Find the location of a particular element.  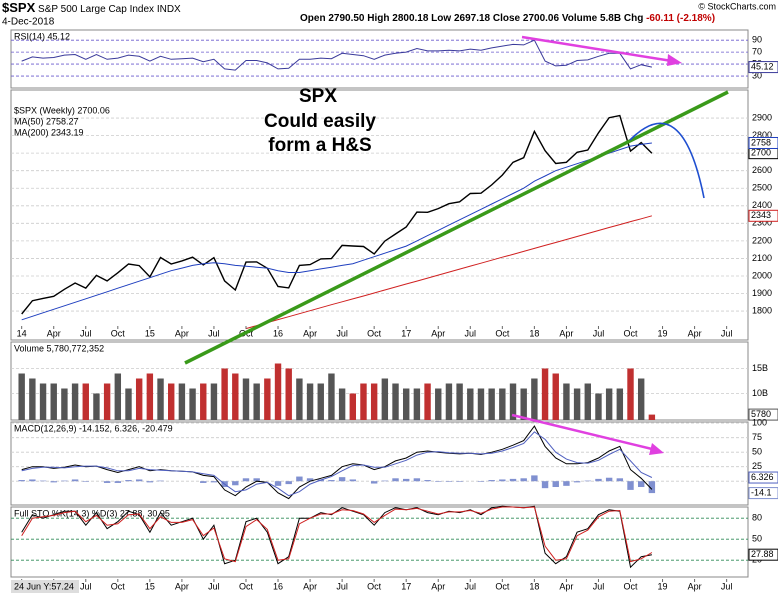

y-tick-label: 100 is located at coordinates (759, 423).